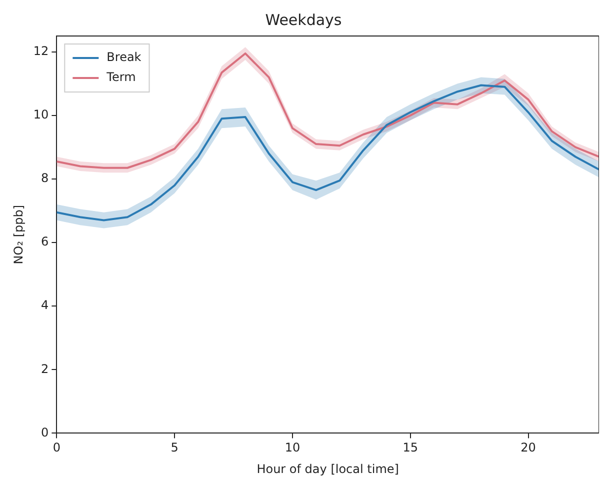 The width and height of the screenshot is (607, 489). What do you see at coordinates (303, 19) in the screenshot?
I see `chart-title: Weekdays` at bounding box center [303, 19].